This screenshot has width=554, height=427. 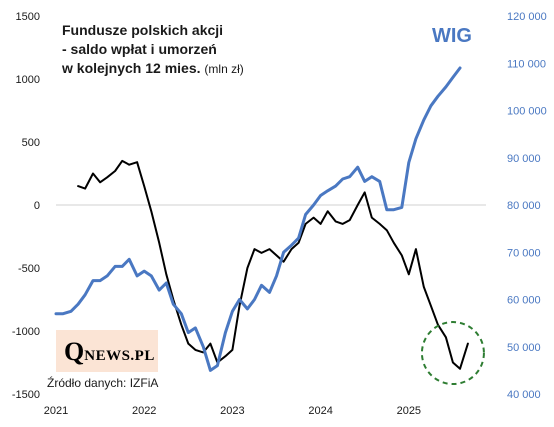 I want to click on highlight-circle, so click(x=452, y=353).